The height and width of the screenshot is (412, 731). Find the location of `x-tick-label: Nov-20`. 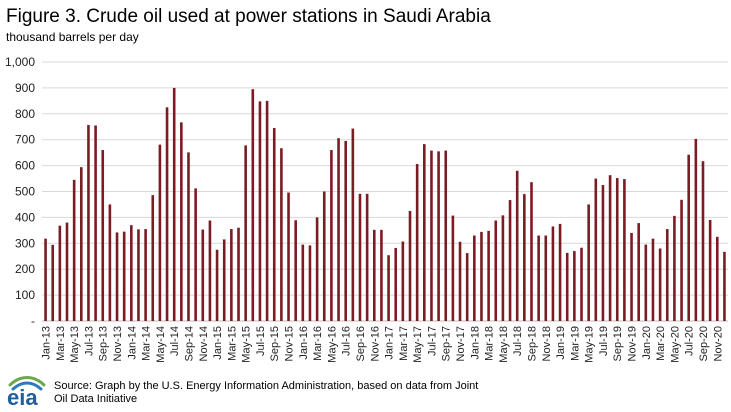

x-tick-label: Nov-20 is located at coordinates (718, 343).